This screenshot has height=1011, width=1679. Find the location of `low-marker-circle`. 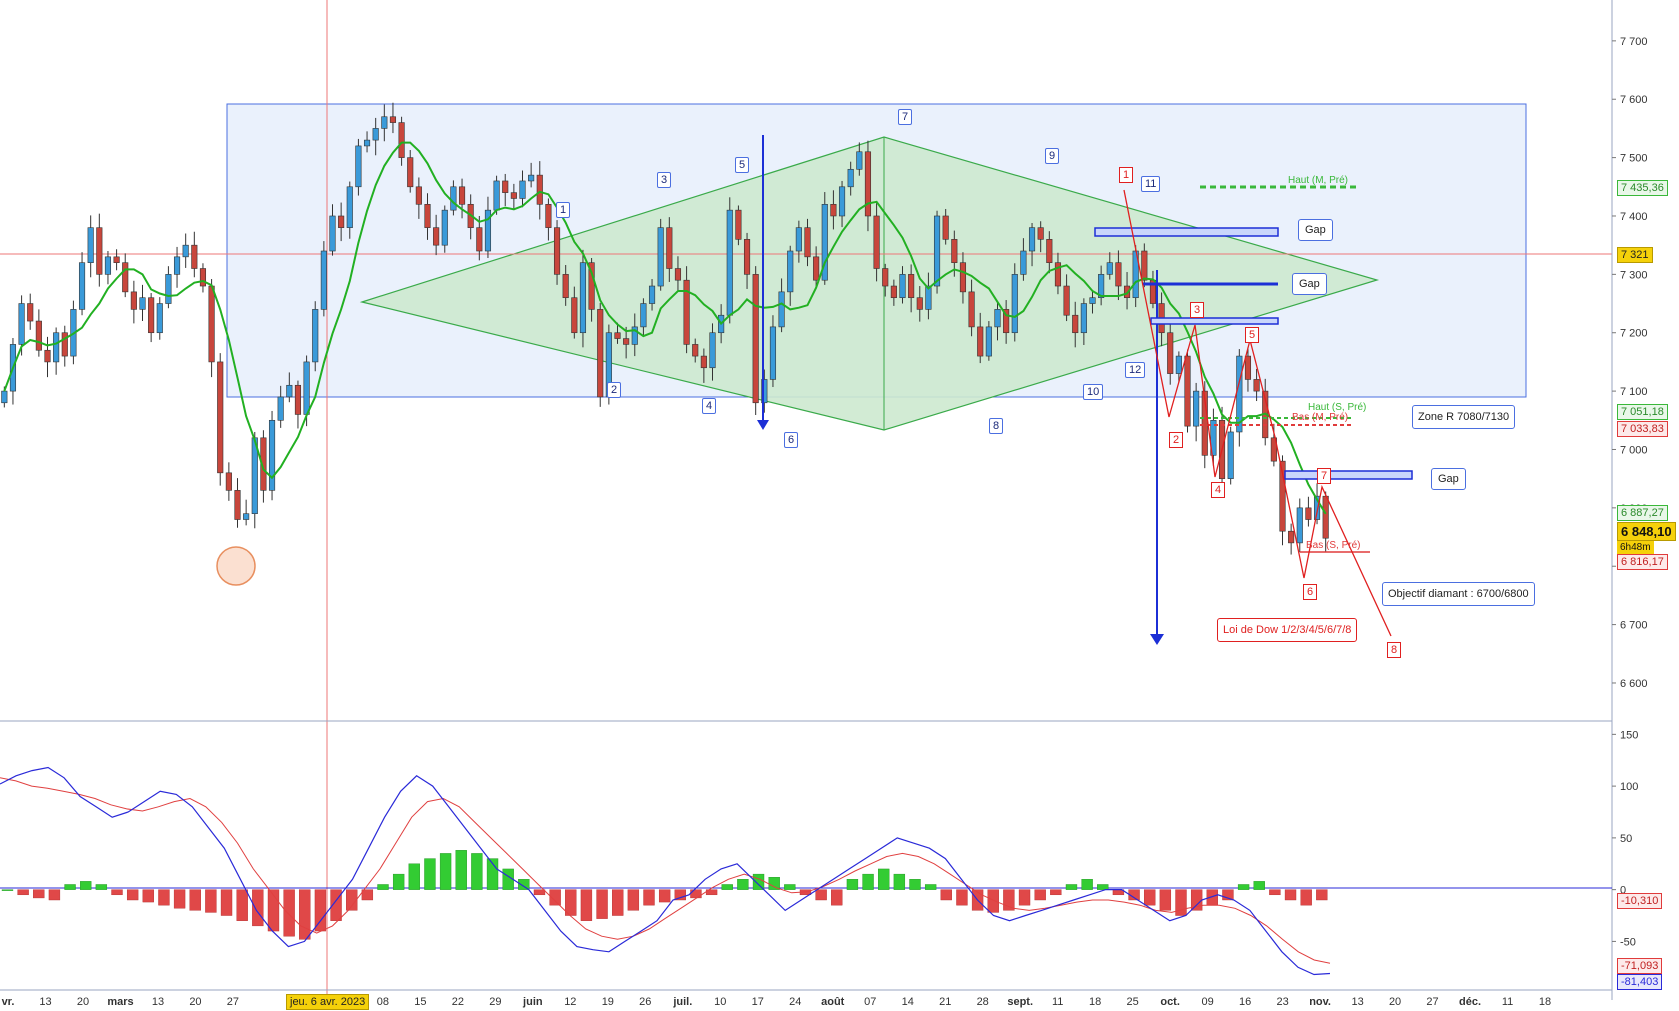

low-marker-circle is located at coordinates (236, 566).